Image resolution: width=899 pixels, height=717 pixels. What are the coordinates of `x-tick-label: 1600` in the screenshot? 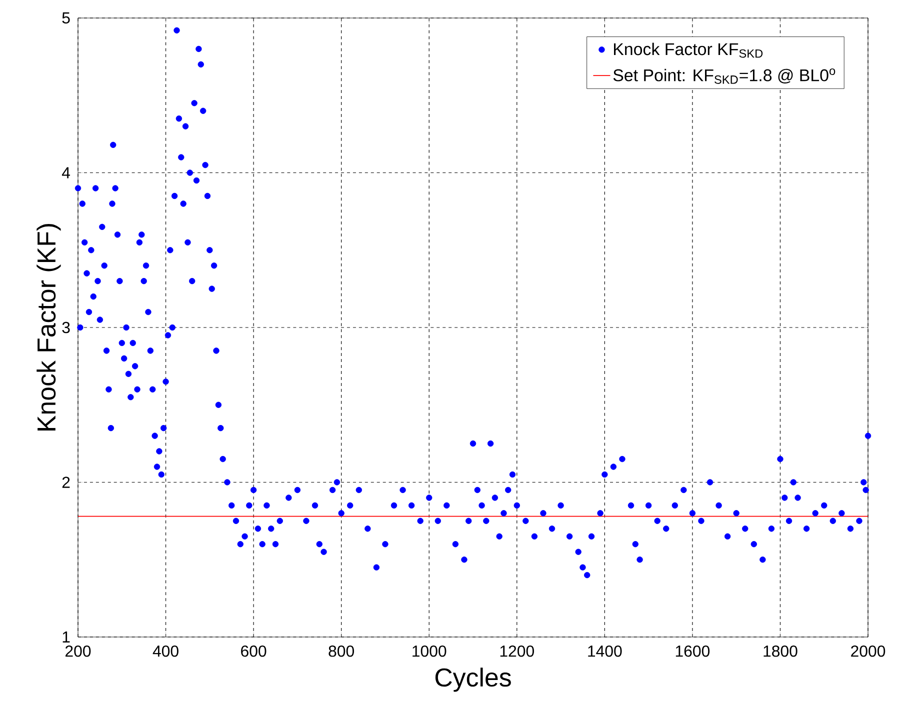 It's located at (693, 651).